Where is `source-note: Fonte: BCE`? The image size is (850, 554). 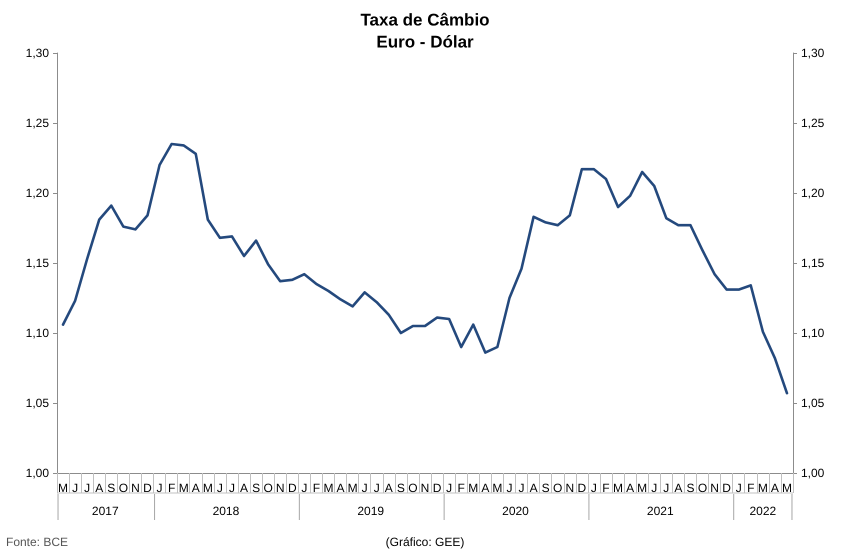
source-note: Fonte: BCE is located at coordinates (37, 542).